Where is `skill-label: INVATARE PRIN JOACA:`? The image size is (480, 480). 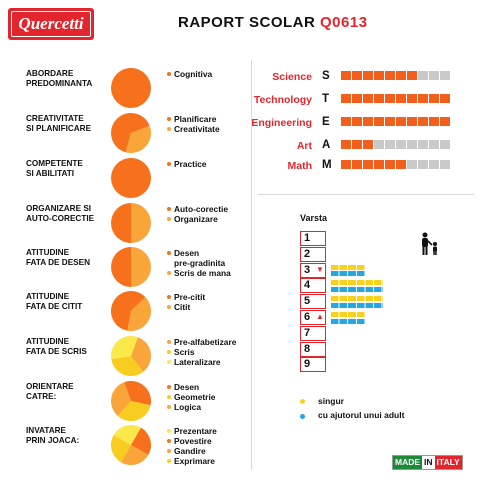
skill-label: INVATARE PRIN JOACA: is located at coordinates (71, 436).